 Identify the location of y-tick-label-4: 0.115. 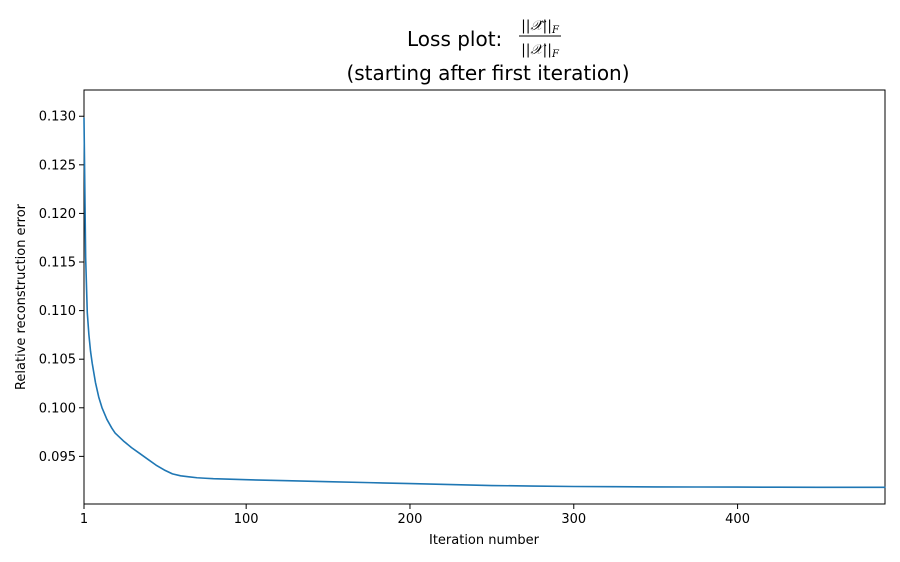
(57, 263).